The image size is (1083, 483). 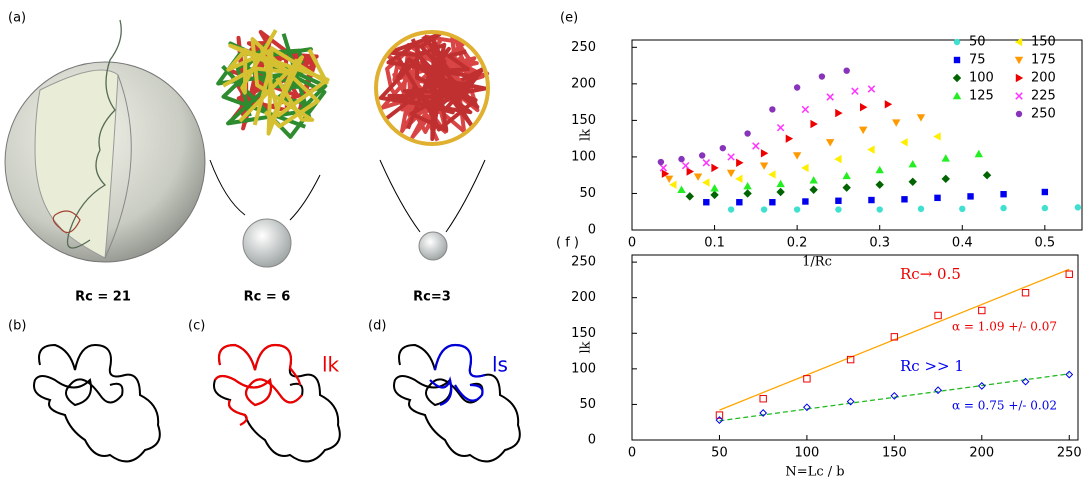 I want to click on panel-label: (c), so click(x=196, y=326).